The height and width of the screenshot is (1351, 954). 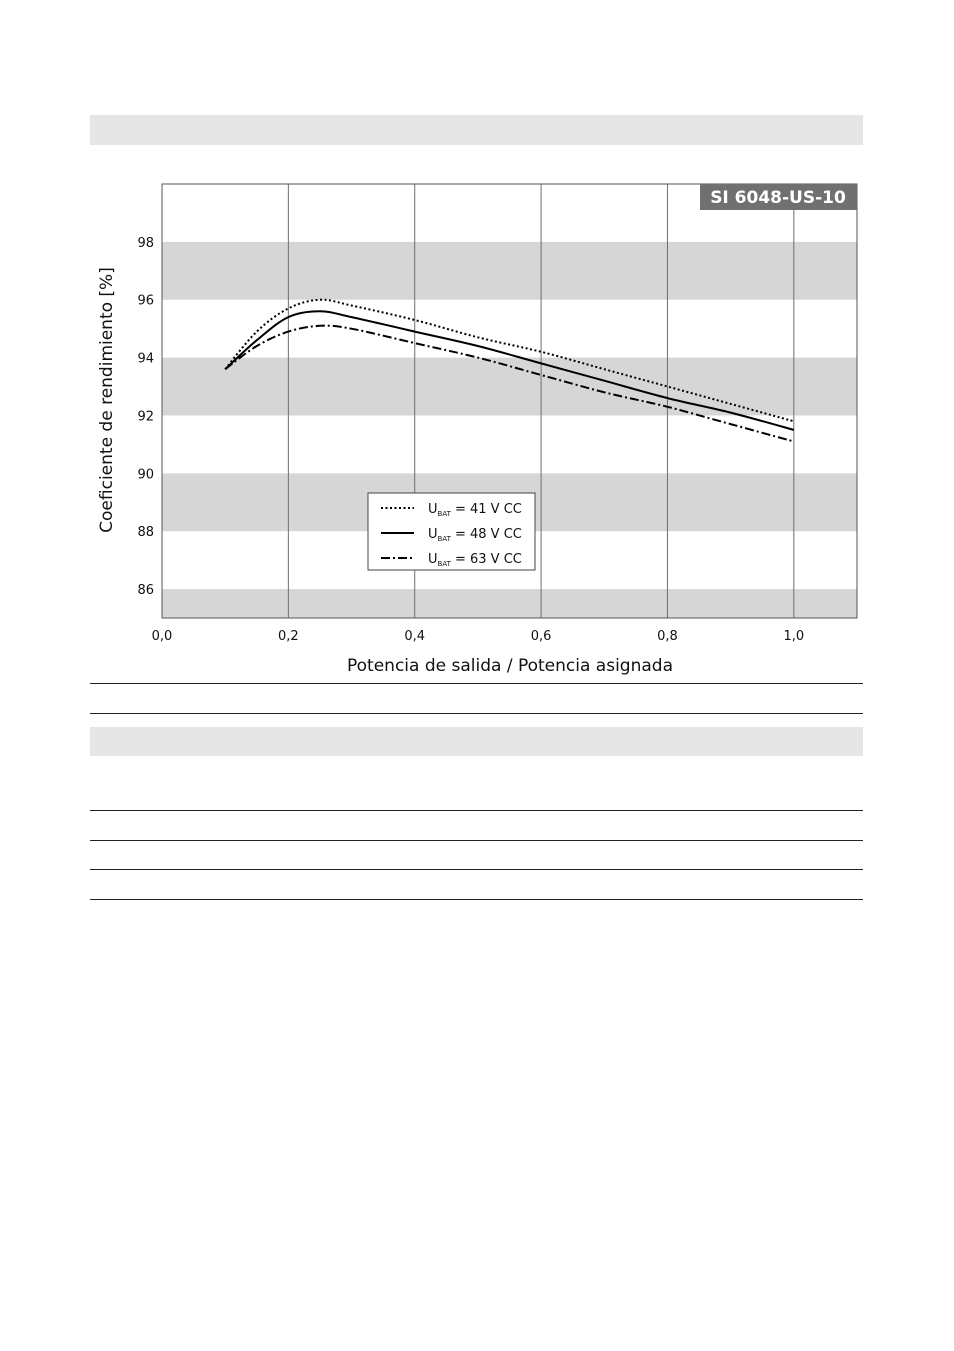 I want to click on legend-box, so click(x=451, y=531).